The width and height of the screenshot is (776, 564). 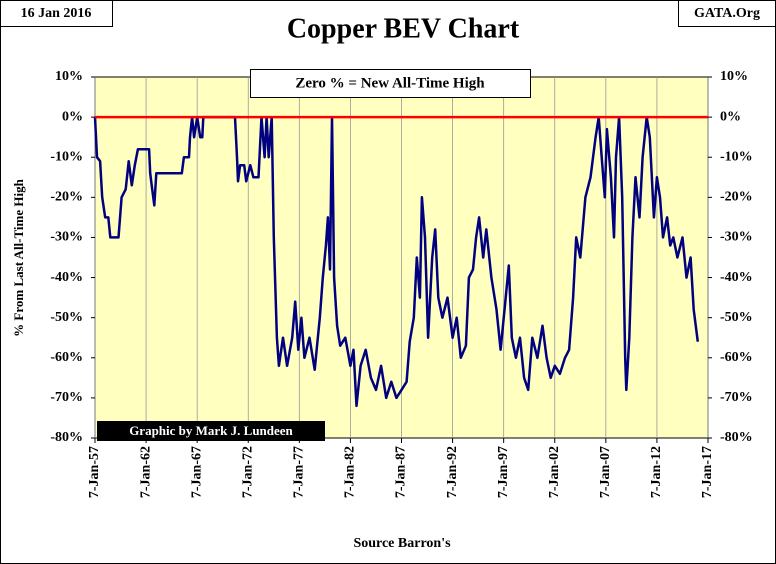 What do you see at coordinates (736, 357) in the screenshot?
I see `y2-tick-label: -60%` at bounding box center [736, 357].